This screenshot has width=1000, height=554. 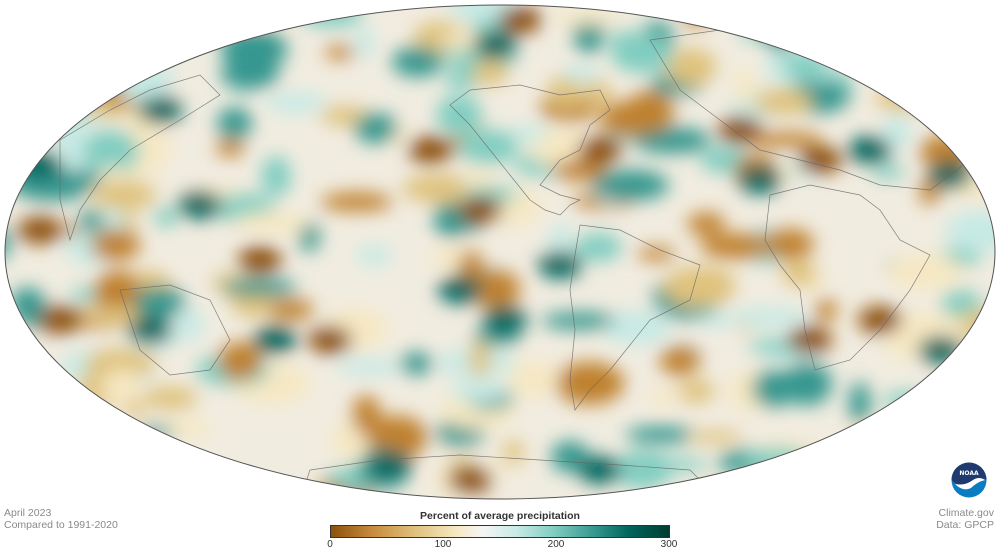 I want to click on antarctica-outline, so click(x=510, y=476).